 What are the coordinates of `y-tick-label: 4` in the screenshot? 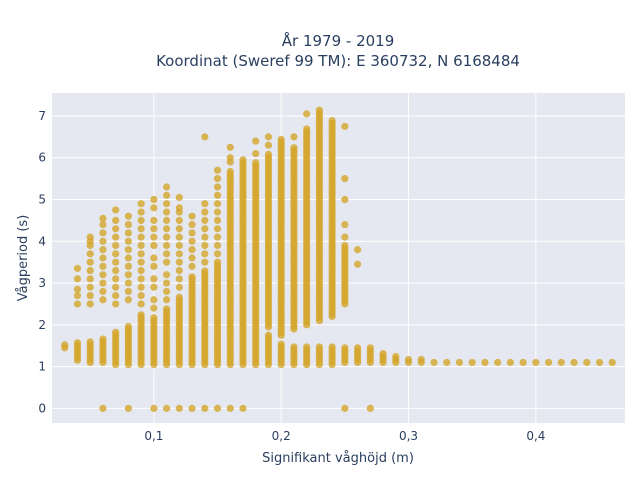 It's located at (42, 241).